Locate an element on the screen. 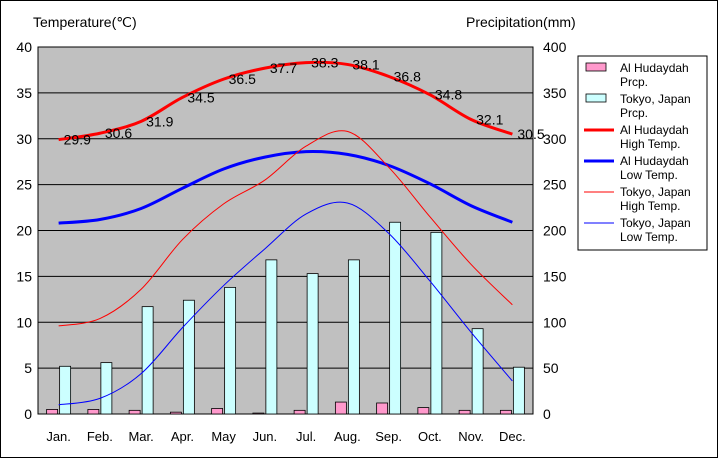 Image resolution: width=720 pixels, height=460 pixels. left-tick-label: 35 is located at coordinates (24, 93).